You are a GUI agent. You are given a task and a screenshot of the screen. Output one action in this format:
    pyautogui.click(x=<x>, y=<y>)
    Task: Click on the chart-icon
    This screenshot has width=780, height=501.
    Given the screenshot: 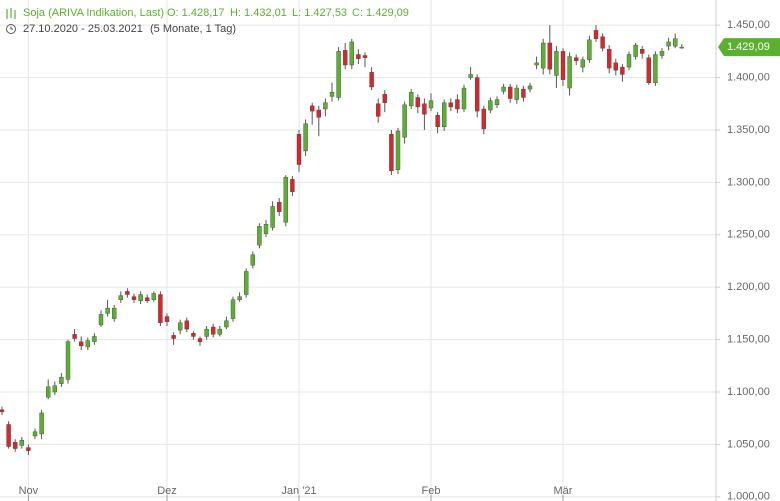 What is the action you would take?
    pyautogui.click(x=11, y=13)
    